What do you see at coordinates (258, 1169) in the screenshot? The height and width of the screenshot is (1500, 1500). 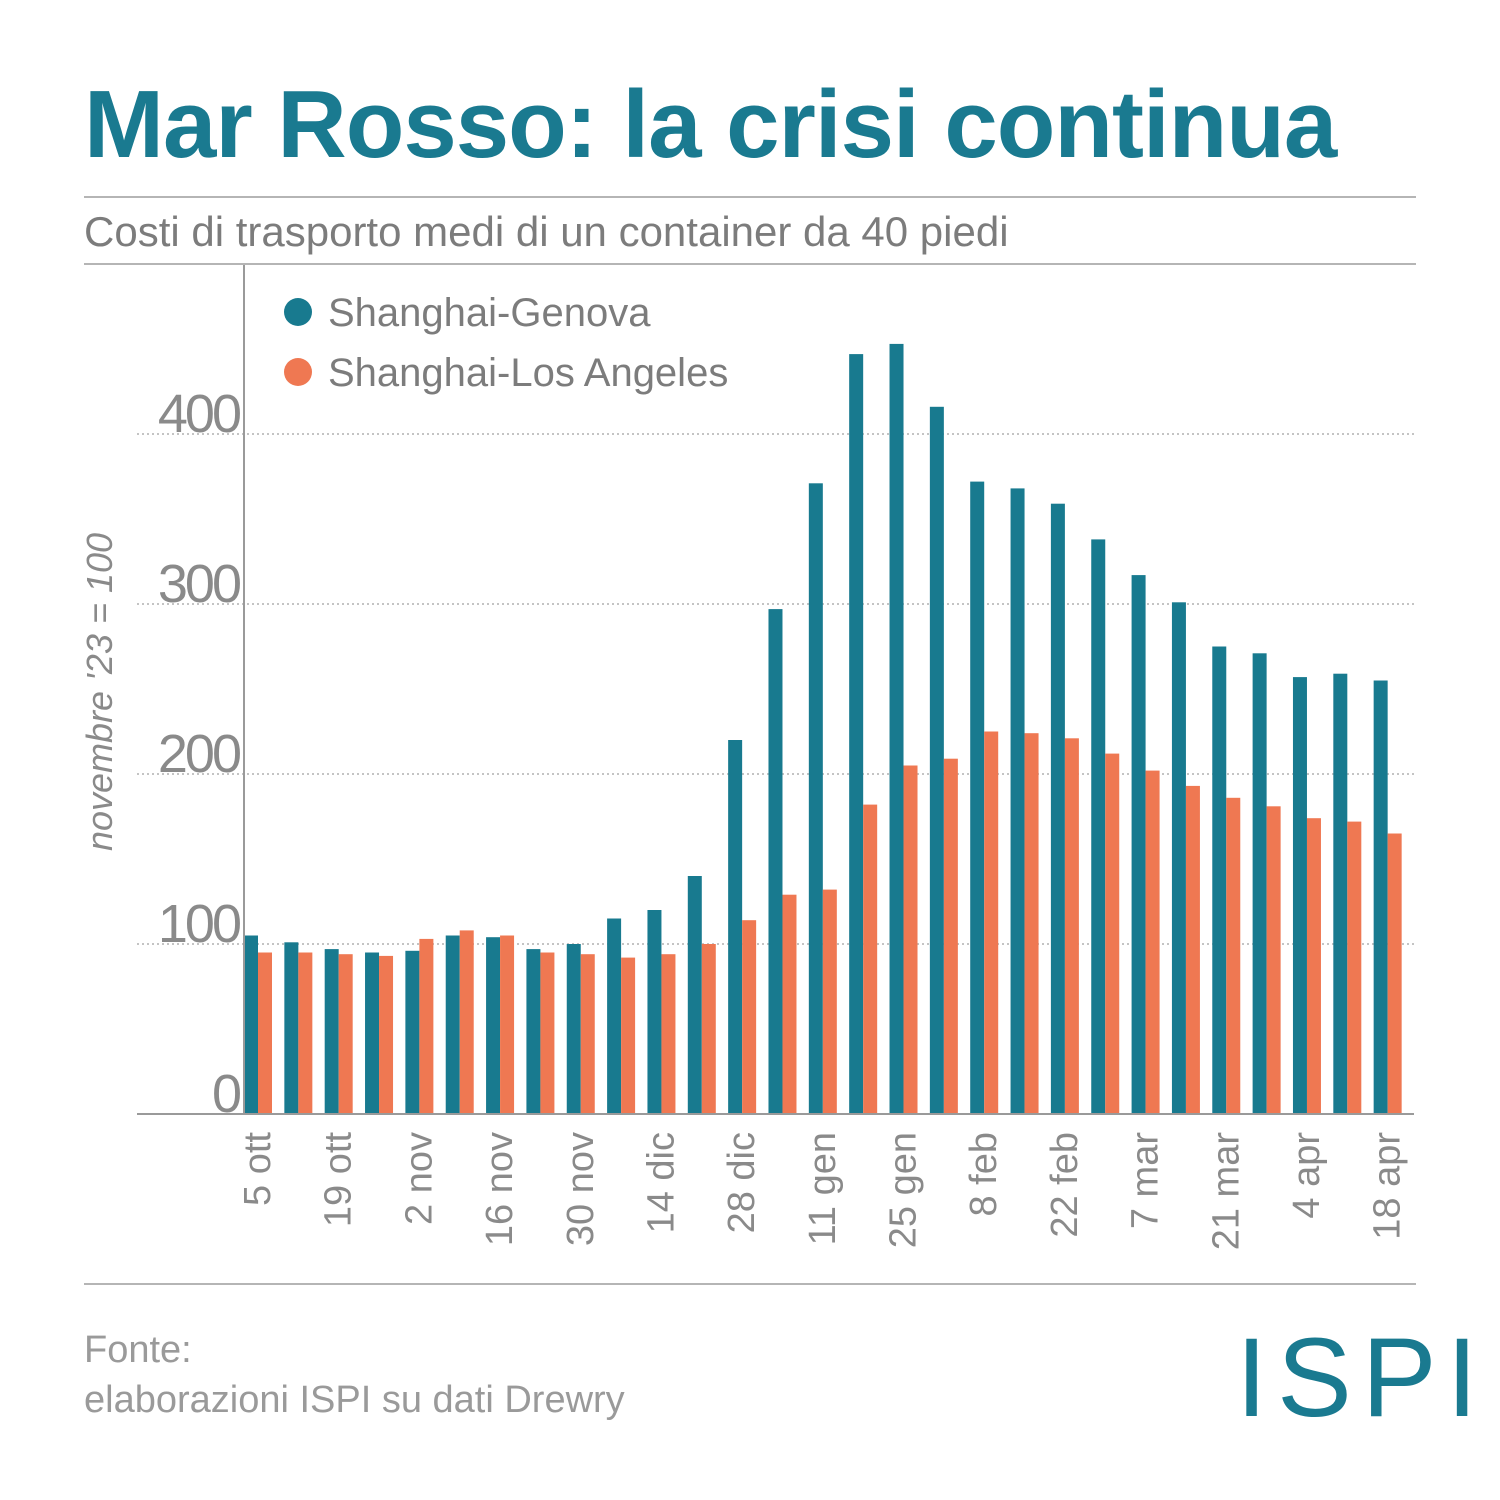 I see `x-tick-label: 5 ott` at bounding box center [258, 1169].